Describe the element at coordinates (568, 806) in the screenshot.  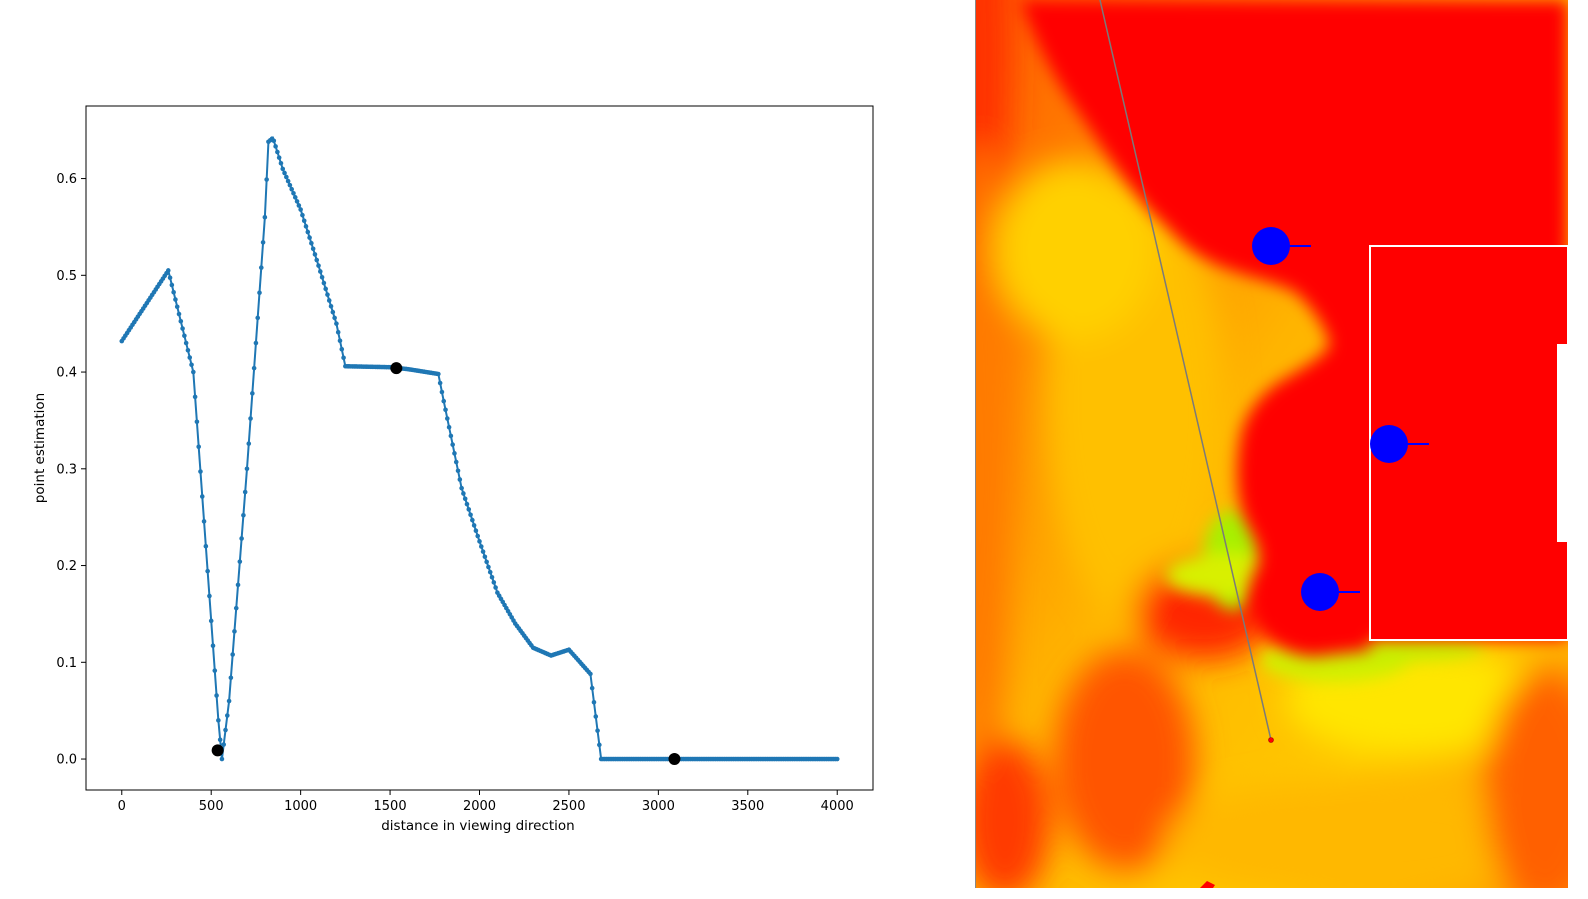
I see `x-tick-label: 2500` at that location.